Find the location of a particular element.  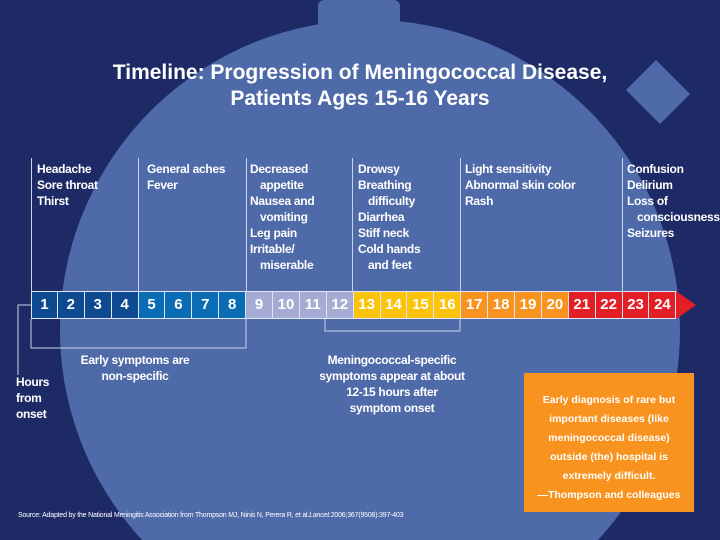

symptom-text: Diarrhea is located at coordinates (381, 217).